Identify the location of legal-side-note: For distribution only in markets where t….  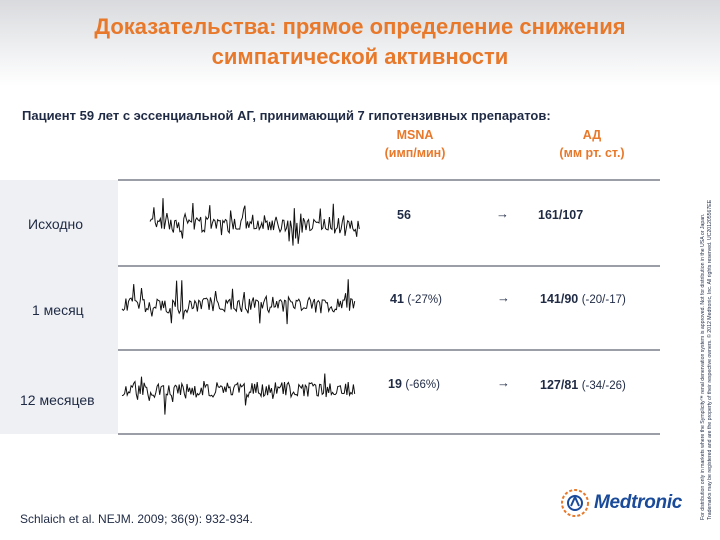
(707, 300).